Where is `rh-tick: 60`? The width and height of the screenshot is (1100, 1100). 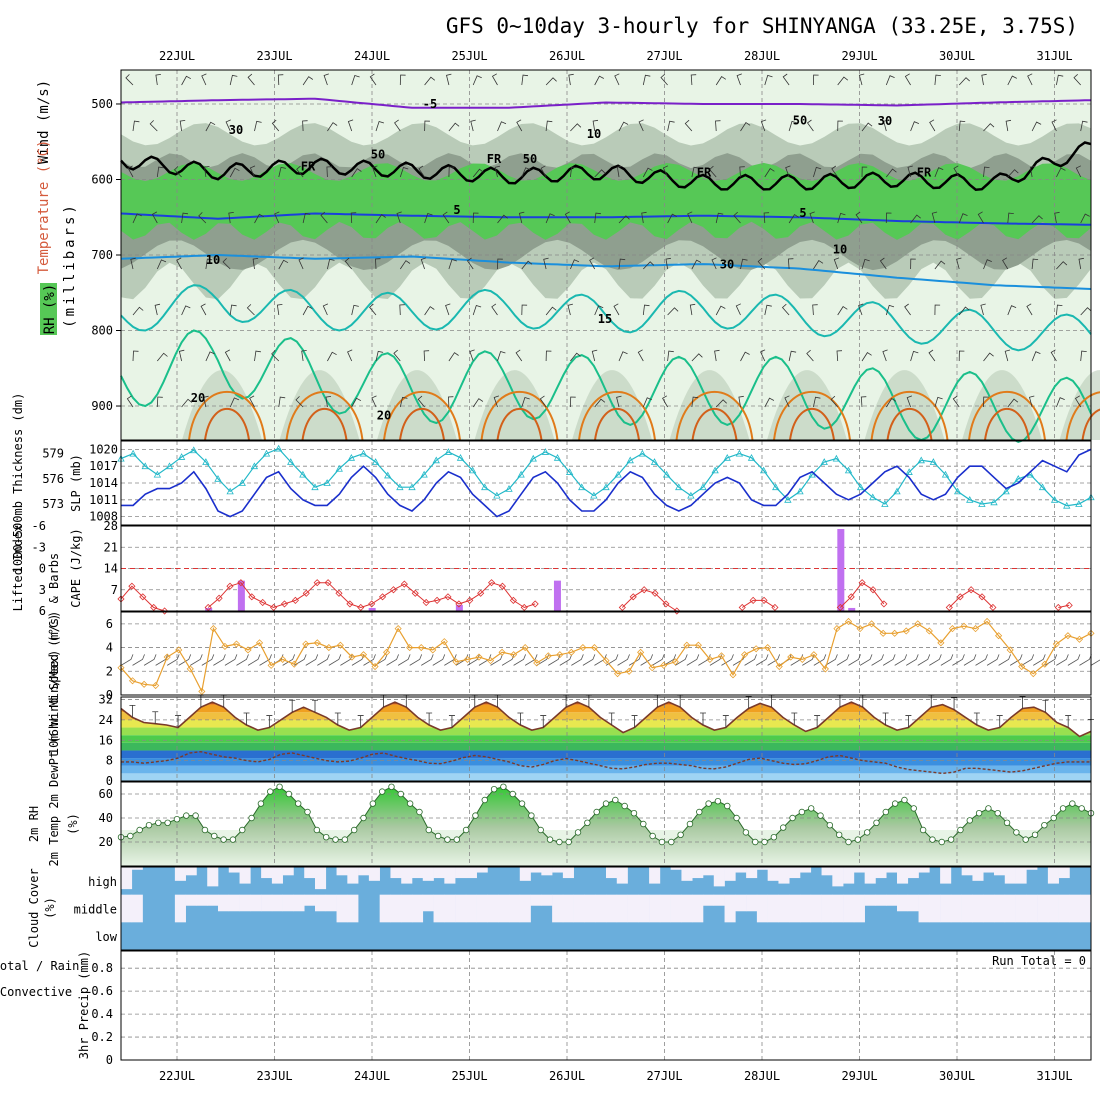
rh-tick: 60 is located at coordinates (106, 794).